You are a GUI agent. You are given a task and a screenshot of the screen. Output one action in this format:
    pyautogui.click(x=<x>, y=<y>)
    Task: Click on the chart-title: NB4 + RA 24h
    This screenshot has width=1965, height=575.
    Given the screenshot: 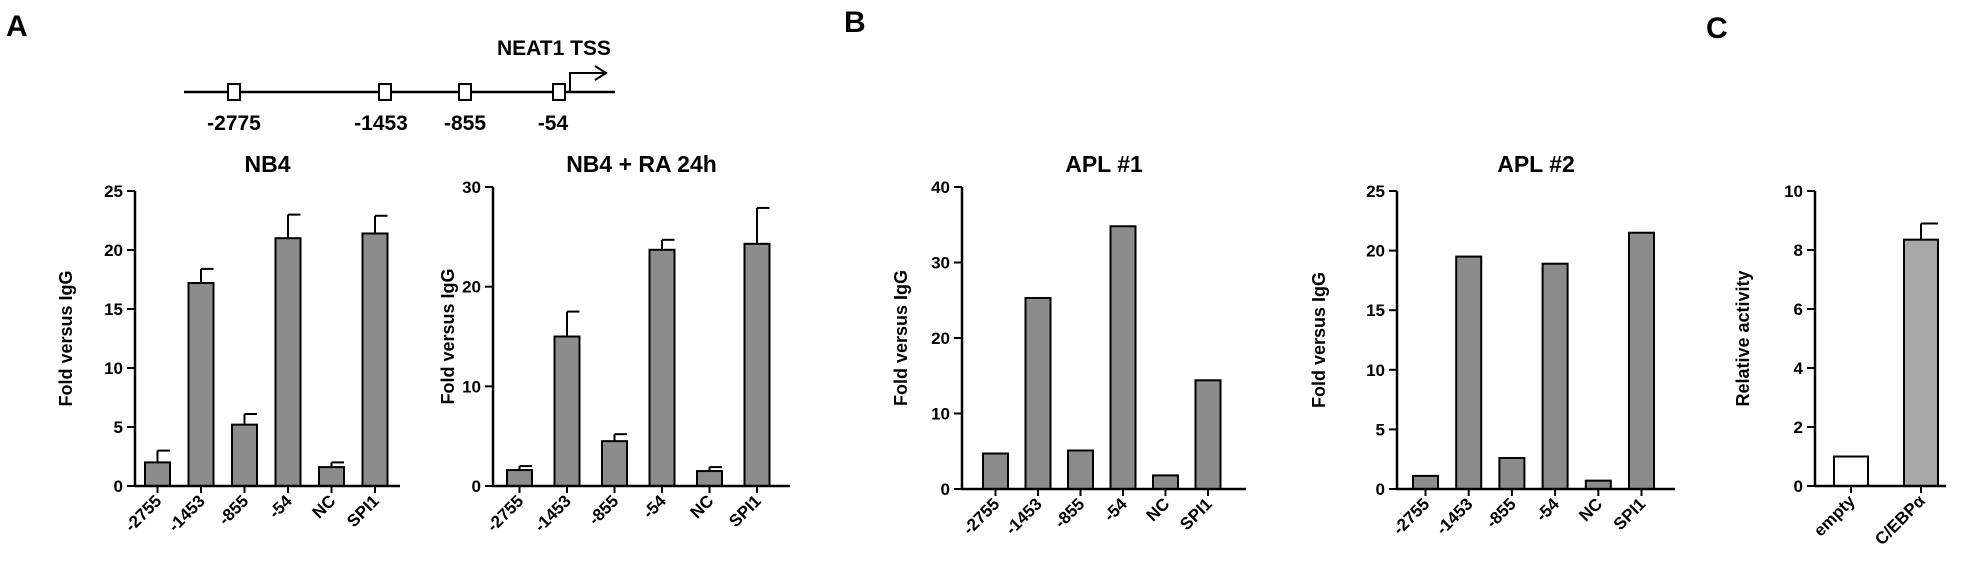 What is the action you would take?
    pyautogui.click(x=641, y=164)
    